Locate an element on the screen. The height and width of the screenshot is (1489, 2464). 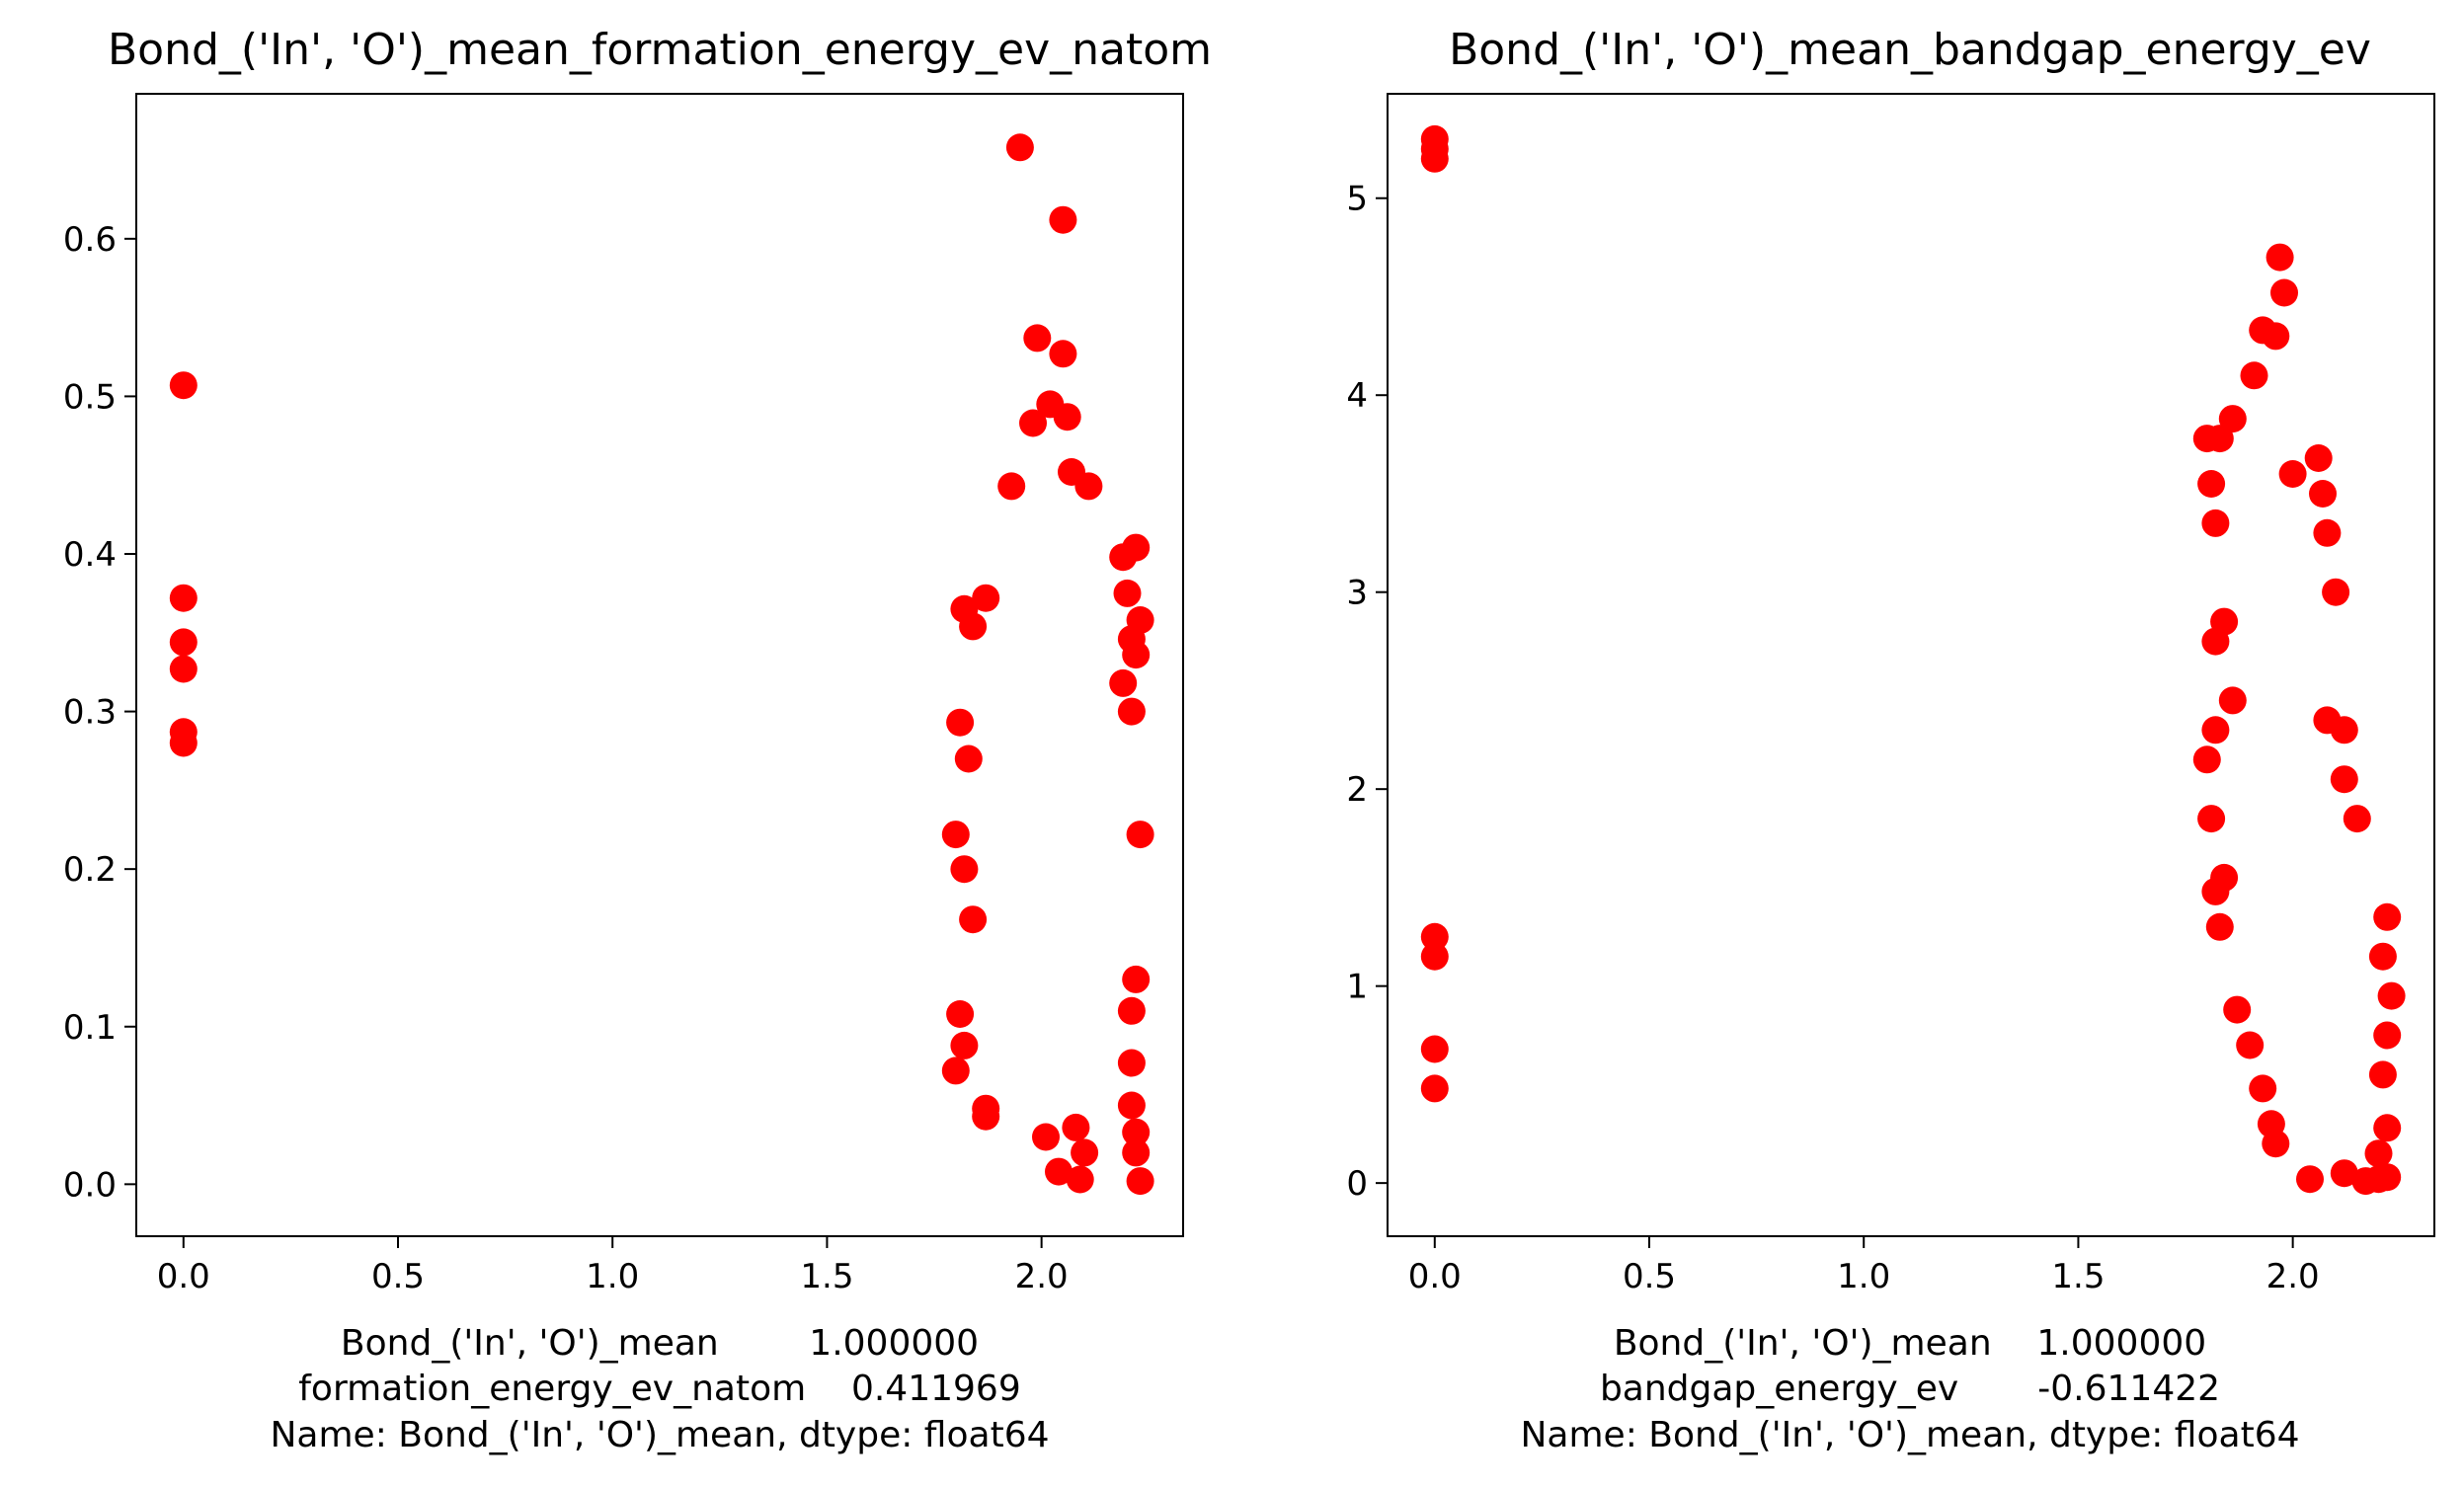
x-tick-label: 0.5 is located at coordinates (398, 1276).